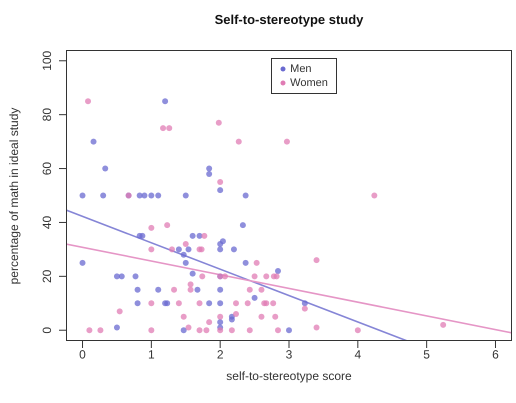  What do you see at coordinates (309, 83) in the screenshot?
I see `legend-label: Women` at bounding box center [309, 83].